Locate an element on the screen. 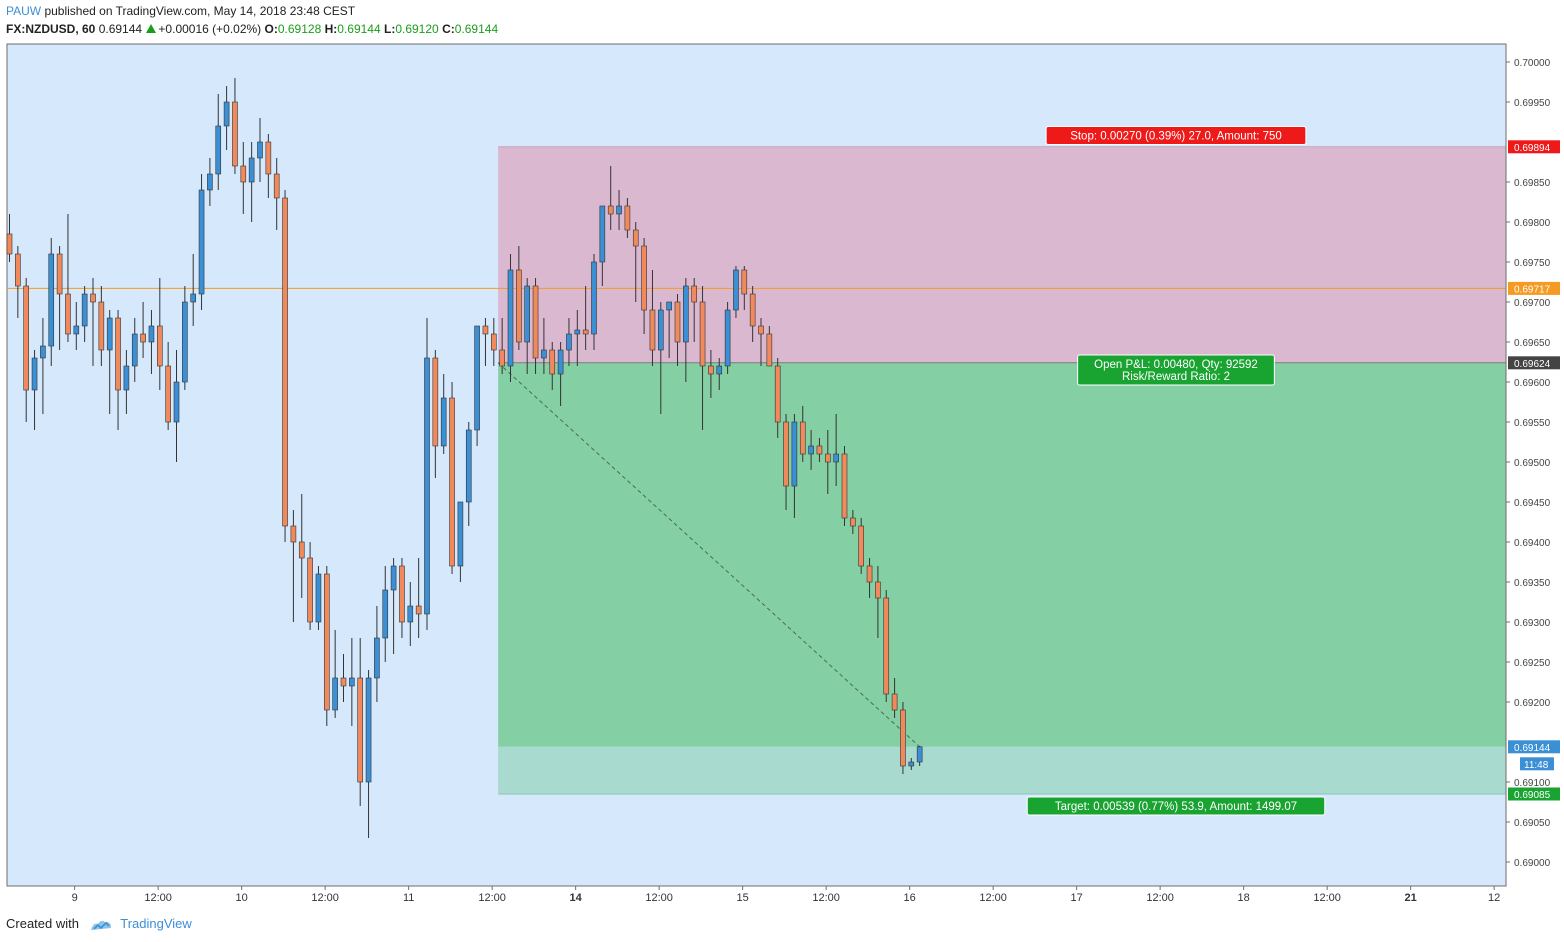 This screenshot has width=1564, height=942. price-tick-label: 0.69000 is located at coordinates (1532, 863).